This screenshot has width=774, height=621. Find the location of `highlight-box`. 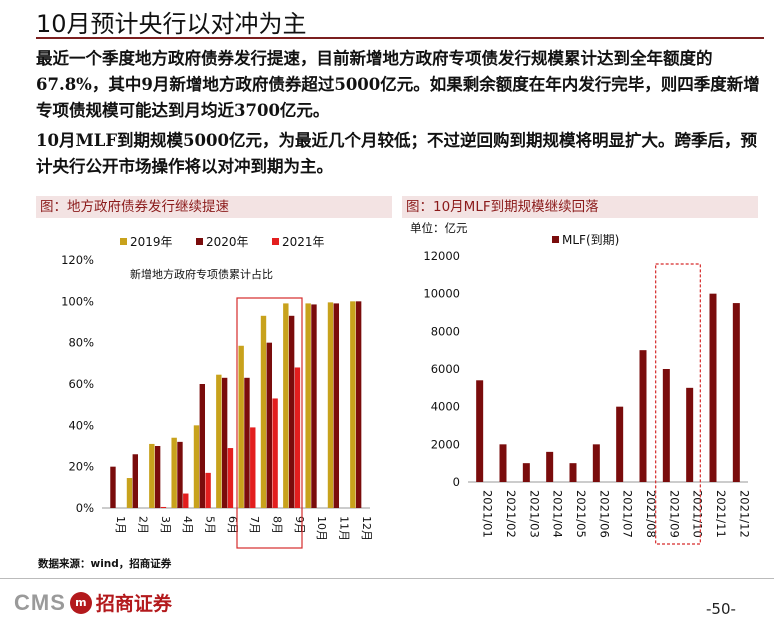

highlight-box is located at coordinates (678, 404).